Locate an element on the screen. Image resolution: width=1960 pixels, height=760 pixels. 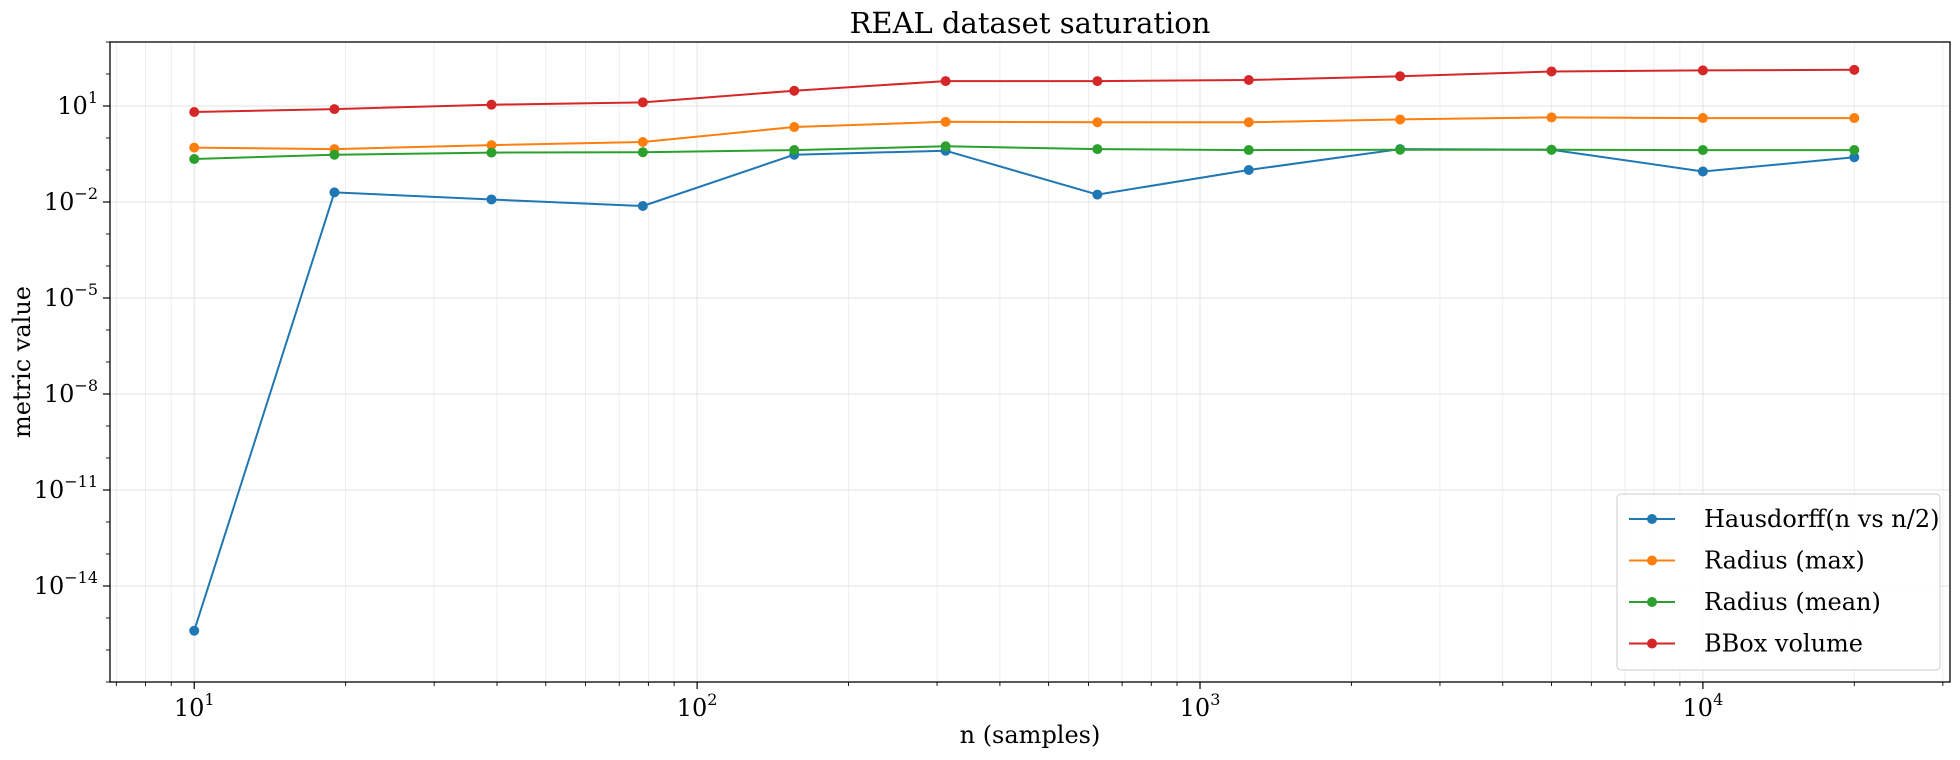
y-tick-label: 10⁻¹¹ is located at coordinates (66, 488).